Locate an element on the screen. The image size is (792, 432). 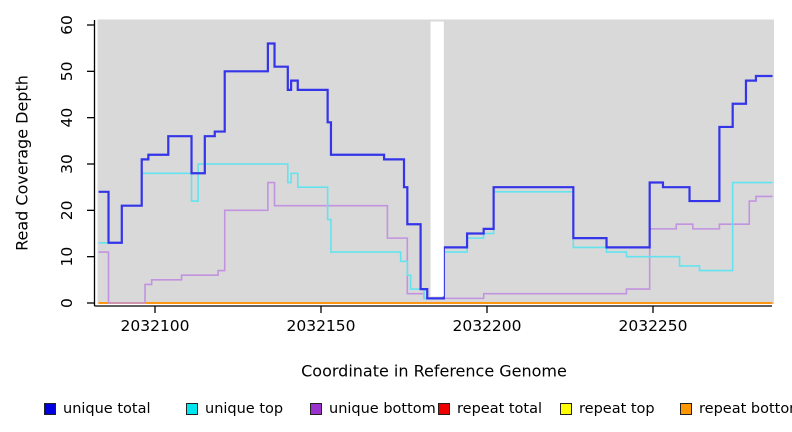
x-tick-label: 2032200 is located at coordinates (486, 326).